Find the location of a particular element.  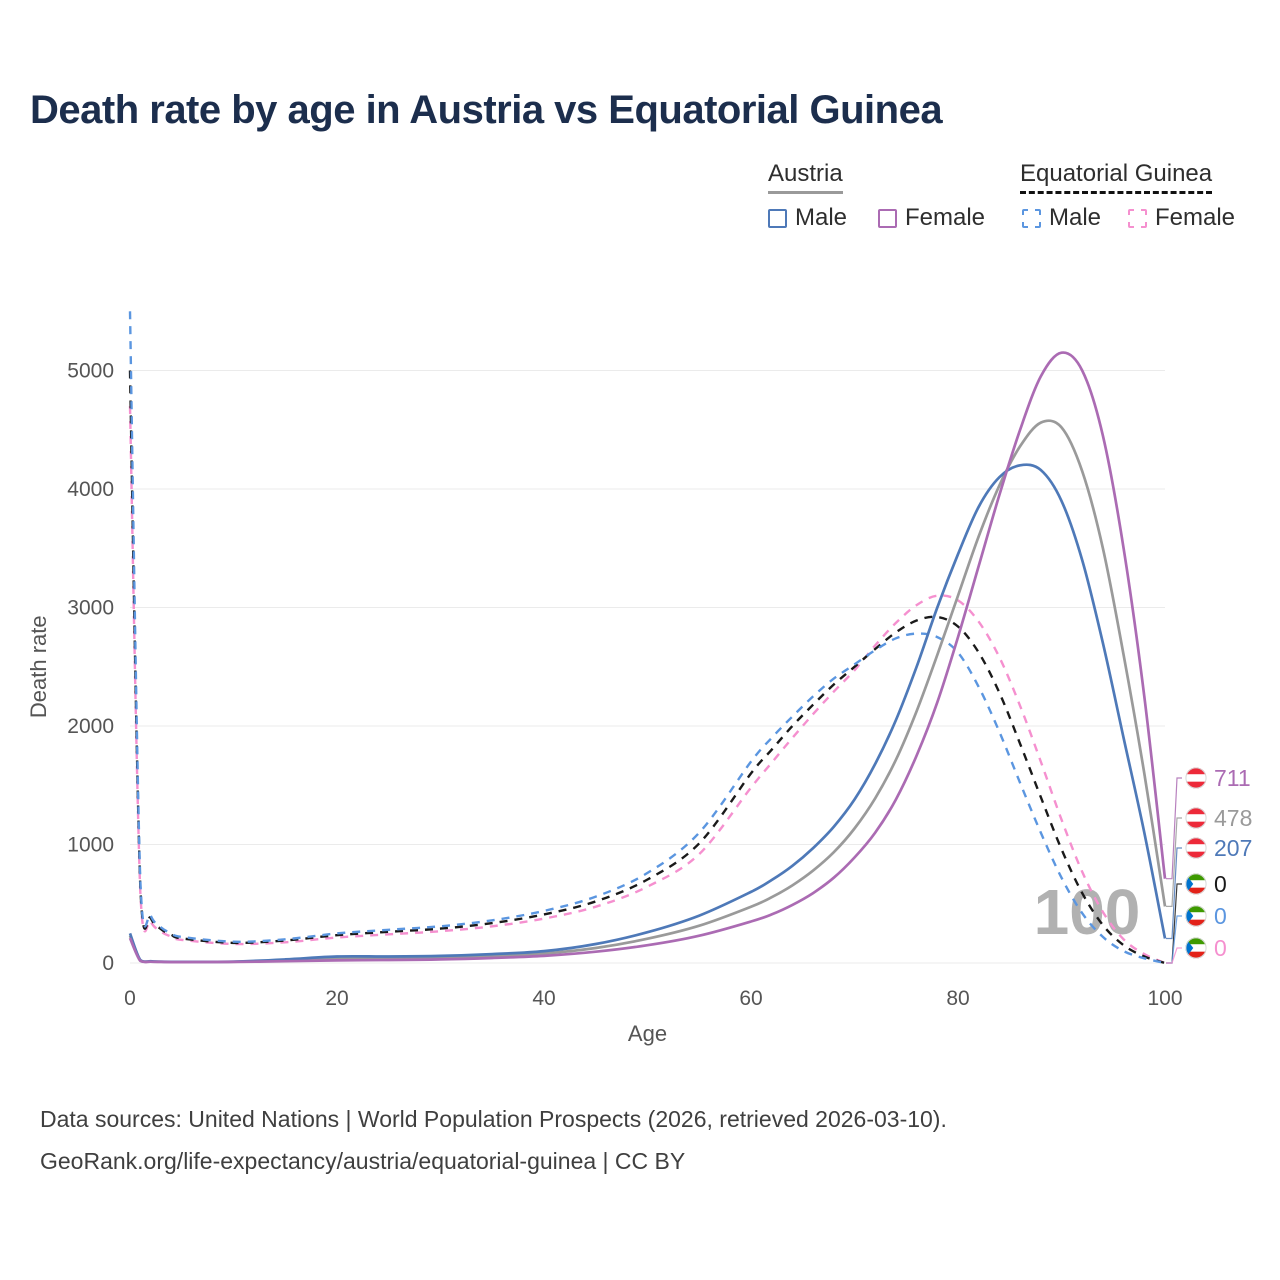

series-end-value-equatorial-guinea-female: 0 is located at coordinates (1206, 948).